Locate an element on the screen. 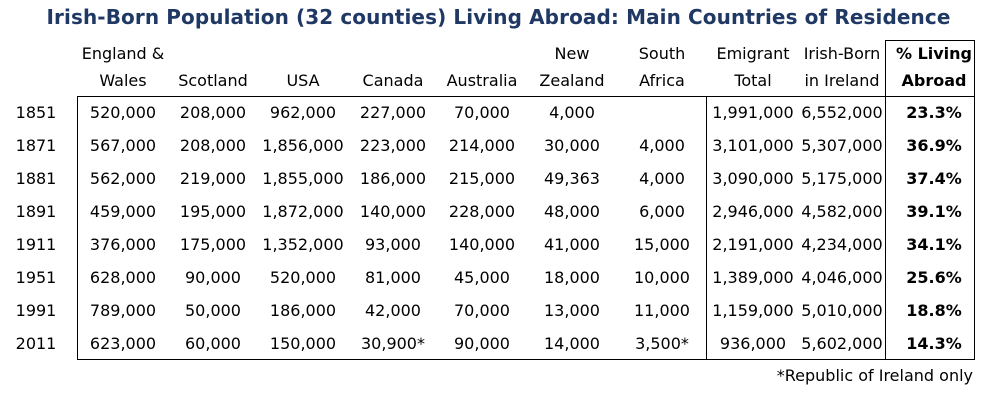  table-cell: 567,000 is located at coordinates (123, 145).